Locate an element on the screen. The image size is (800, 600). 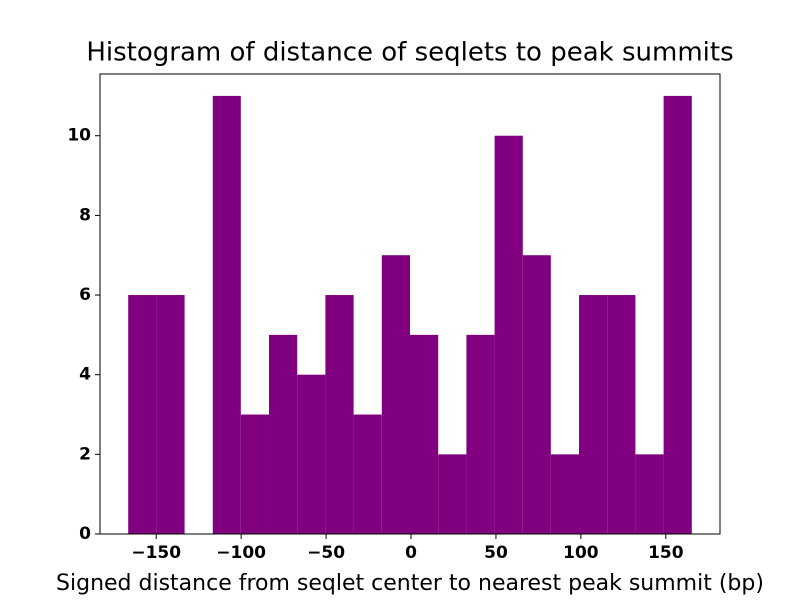
x-tick-label: −50 is located at coordinates (326, 553).